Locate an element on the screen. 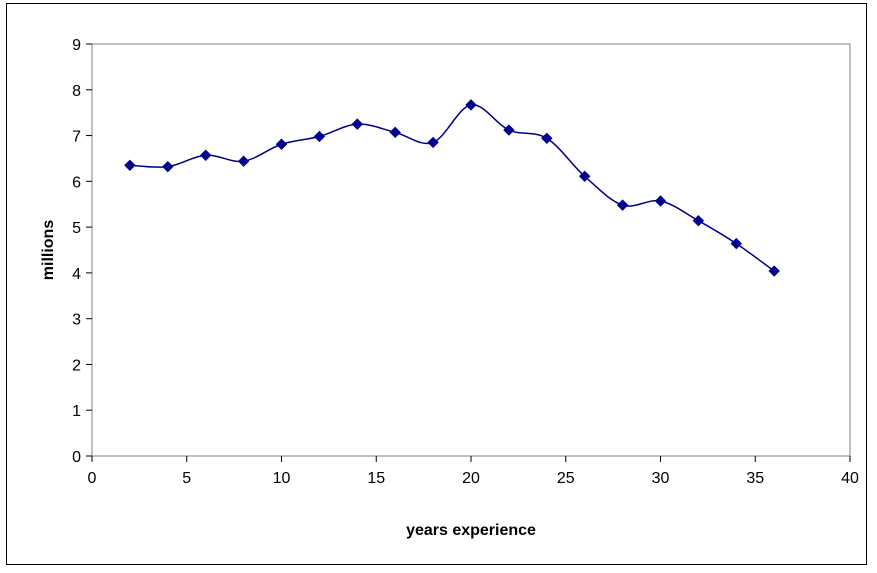 This screenshot has width=877, height=573. x-tick-label: 15 is located at coordinates (376, 478).